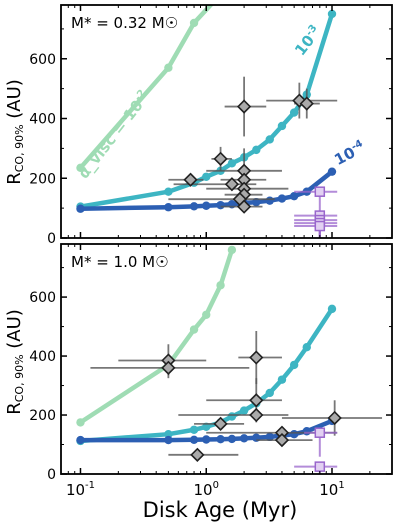 This screenshot has height=528, width=415. What do you see at coordinates (220, 510) in the screenshot?
I see `x-axis-label: Disk Age (Myr)` at bounding box center [220, 510].